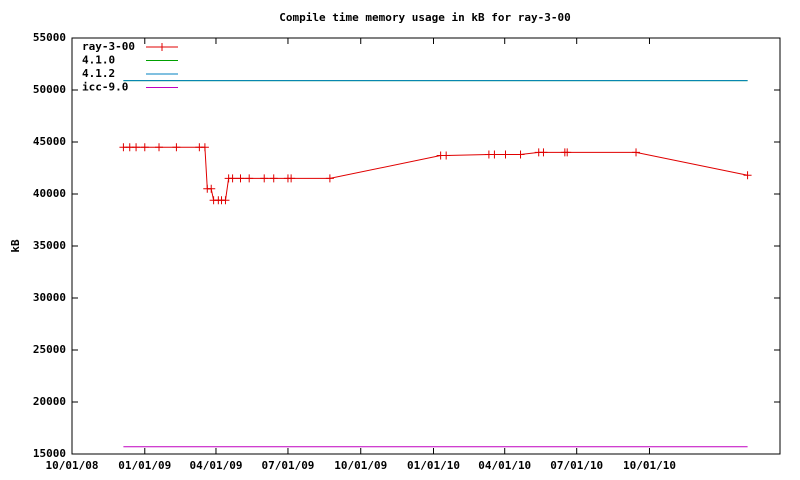 The width and height of the screenshot is (800, 480). Describe the element at coordinates (72, 465) in the screenshot. I see `x-tick-label: 10/01/08` at that location.